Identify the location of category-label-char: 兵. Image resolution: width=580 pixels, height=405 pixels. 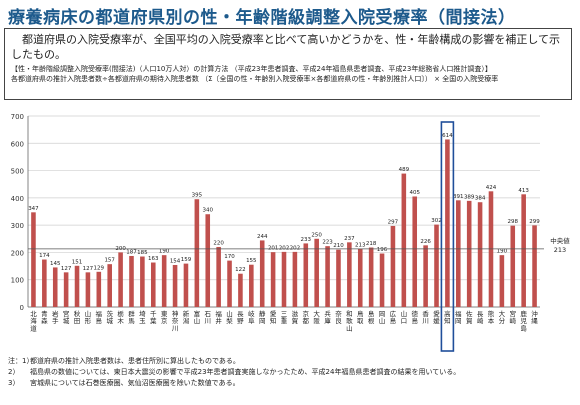
(327, 313).